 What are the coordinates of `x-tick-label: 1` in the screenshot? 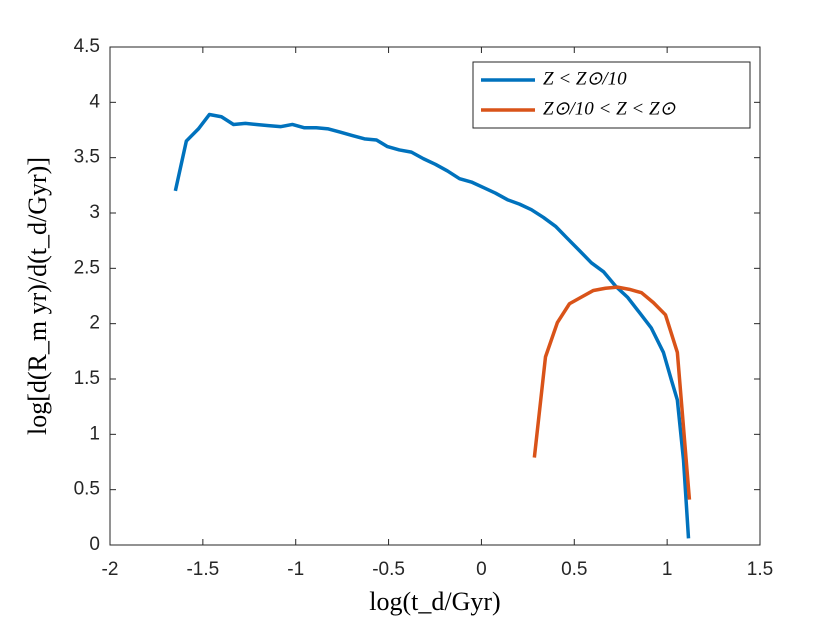 It's located at (667, 569).